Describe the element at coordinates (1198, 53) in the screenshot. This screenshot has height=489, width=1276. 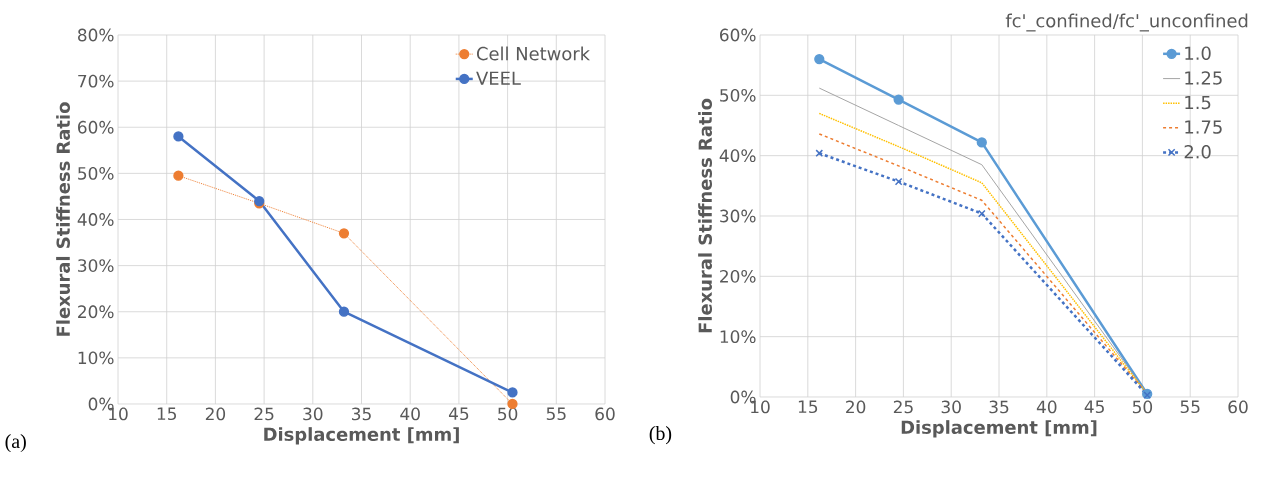
I see `legend-label: 1.0` at that location.